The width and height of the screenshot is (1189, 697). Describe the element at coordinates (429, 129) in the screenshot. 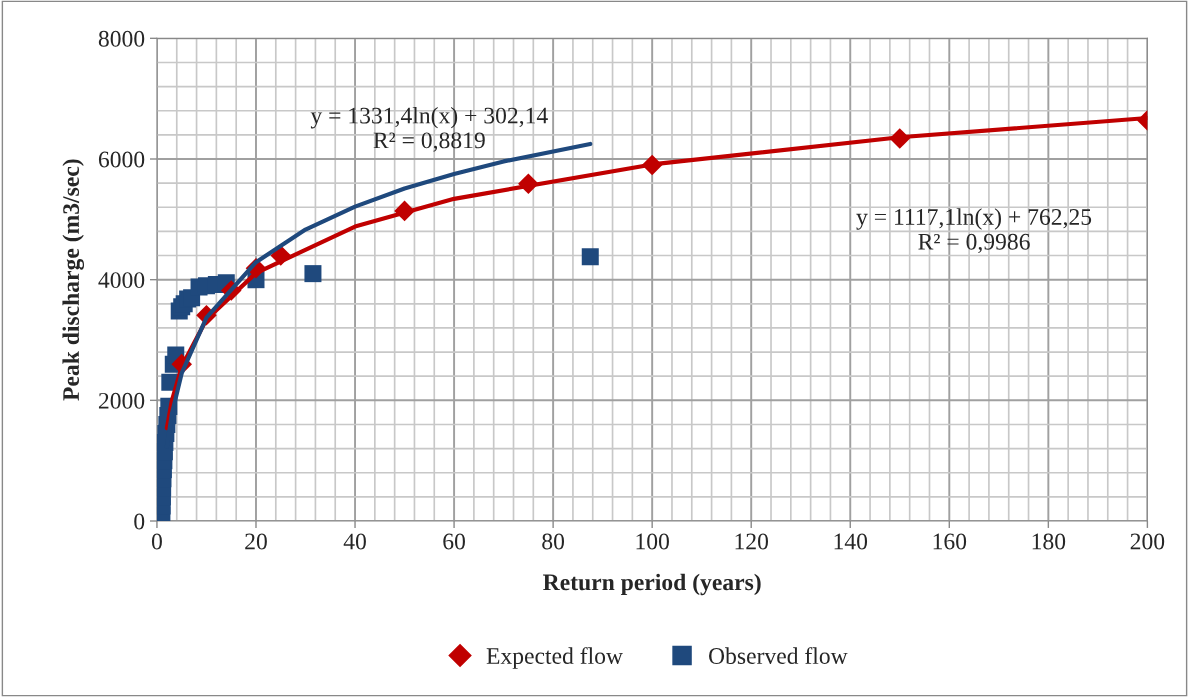

I see `annotation: y = 1331,4ln(x) + 302,14 R² = 0,8819` at that location.